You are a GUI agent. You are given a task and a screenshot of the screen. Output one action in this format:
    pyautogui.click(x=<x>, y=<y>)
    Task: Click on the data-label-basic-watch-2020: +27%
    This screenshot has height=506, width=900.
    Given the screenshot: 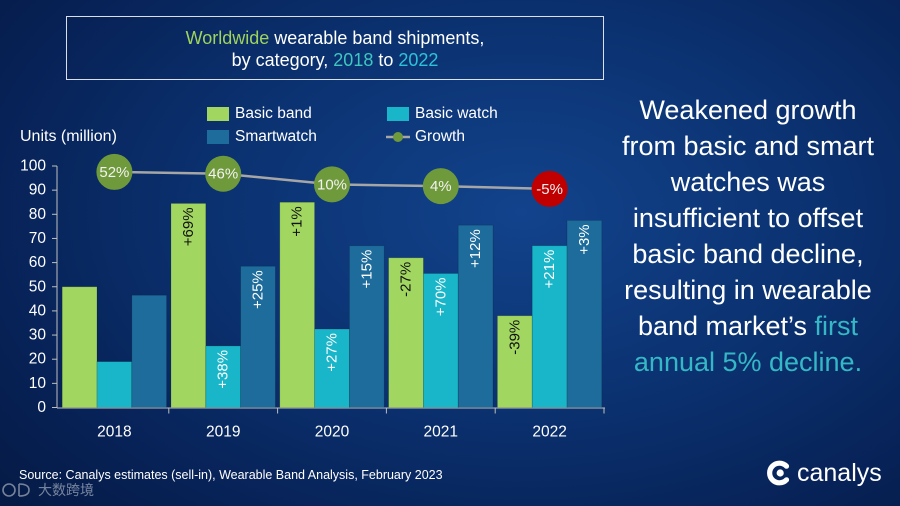 What is the action you would take?
    pyautogui.click(x=332, y=352)
    